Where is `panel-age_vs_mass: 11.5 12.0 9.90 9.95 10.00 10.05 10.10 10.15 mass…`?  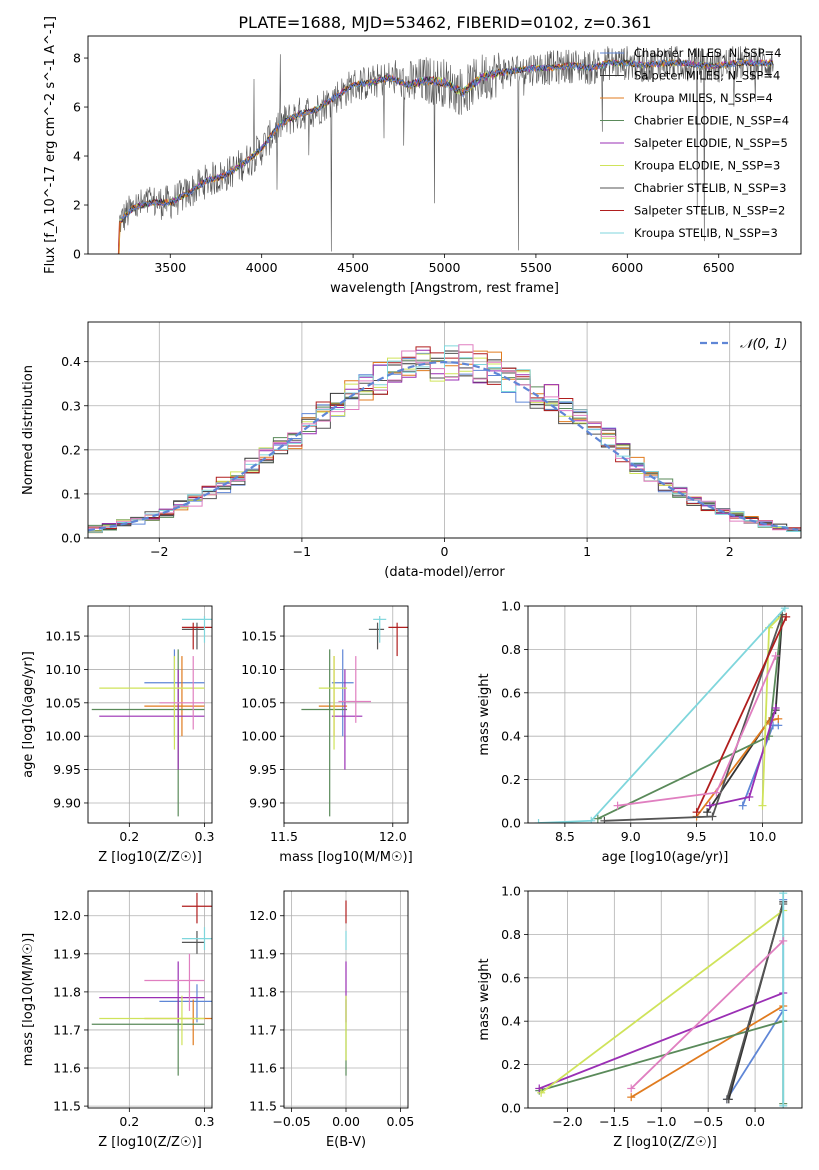 panel-age_vs_mass: 11.5 12.0 9.90 9.95 10.00 10.05 10.10 10.15 mass… is located at coordinates (327, 735).